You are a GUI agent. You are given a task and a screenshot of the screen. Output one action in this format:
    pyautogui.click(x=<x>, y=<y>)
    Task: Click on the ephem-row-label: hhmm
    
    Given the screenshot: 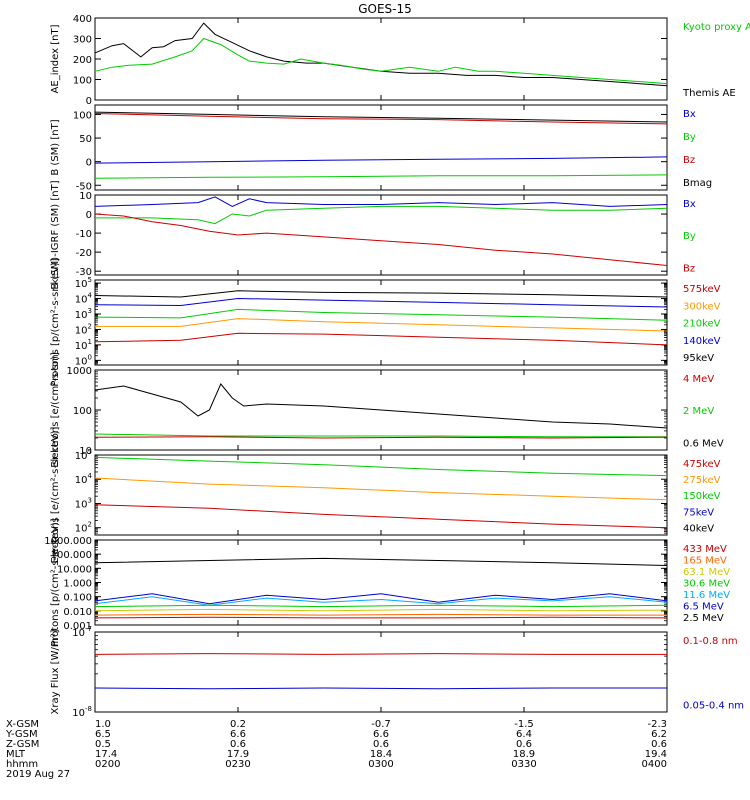 What is the action you would take?
    pyautogui.click(x=22, y=764)
    